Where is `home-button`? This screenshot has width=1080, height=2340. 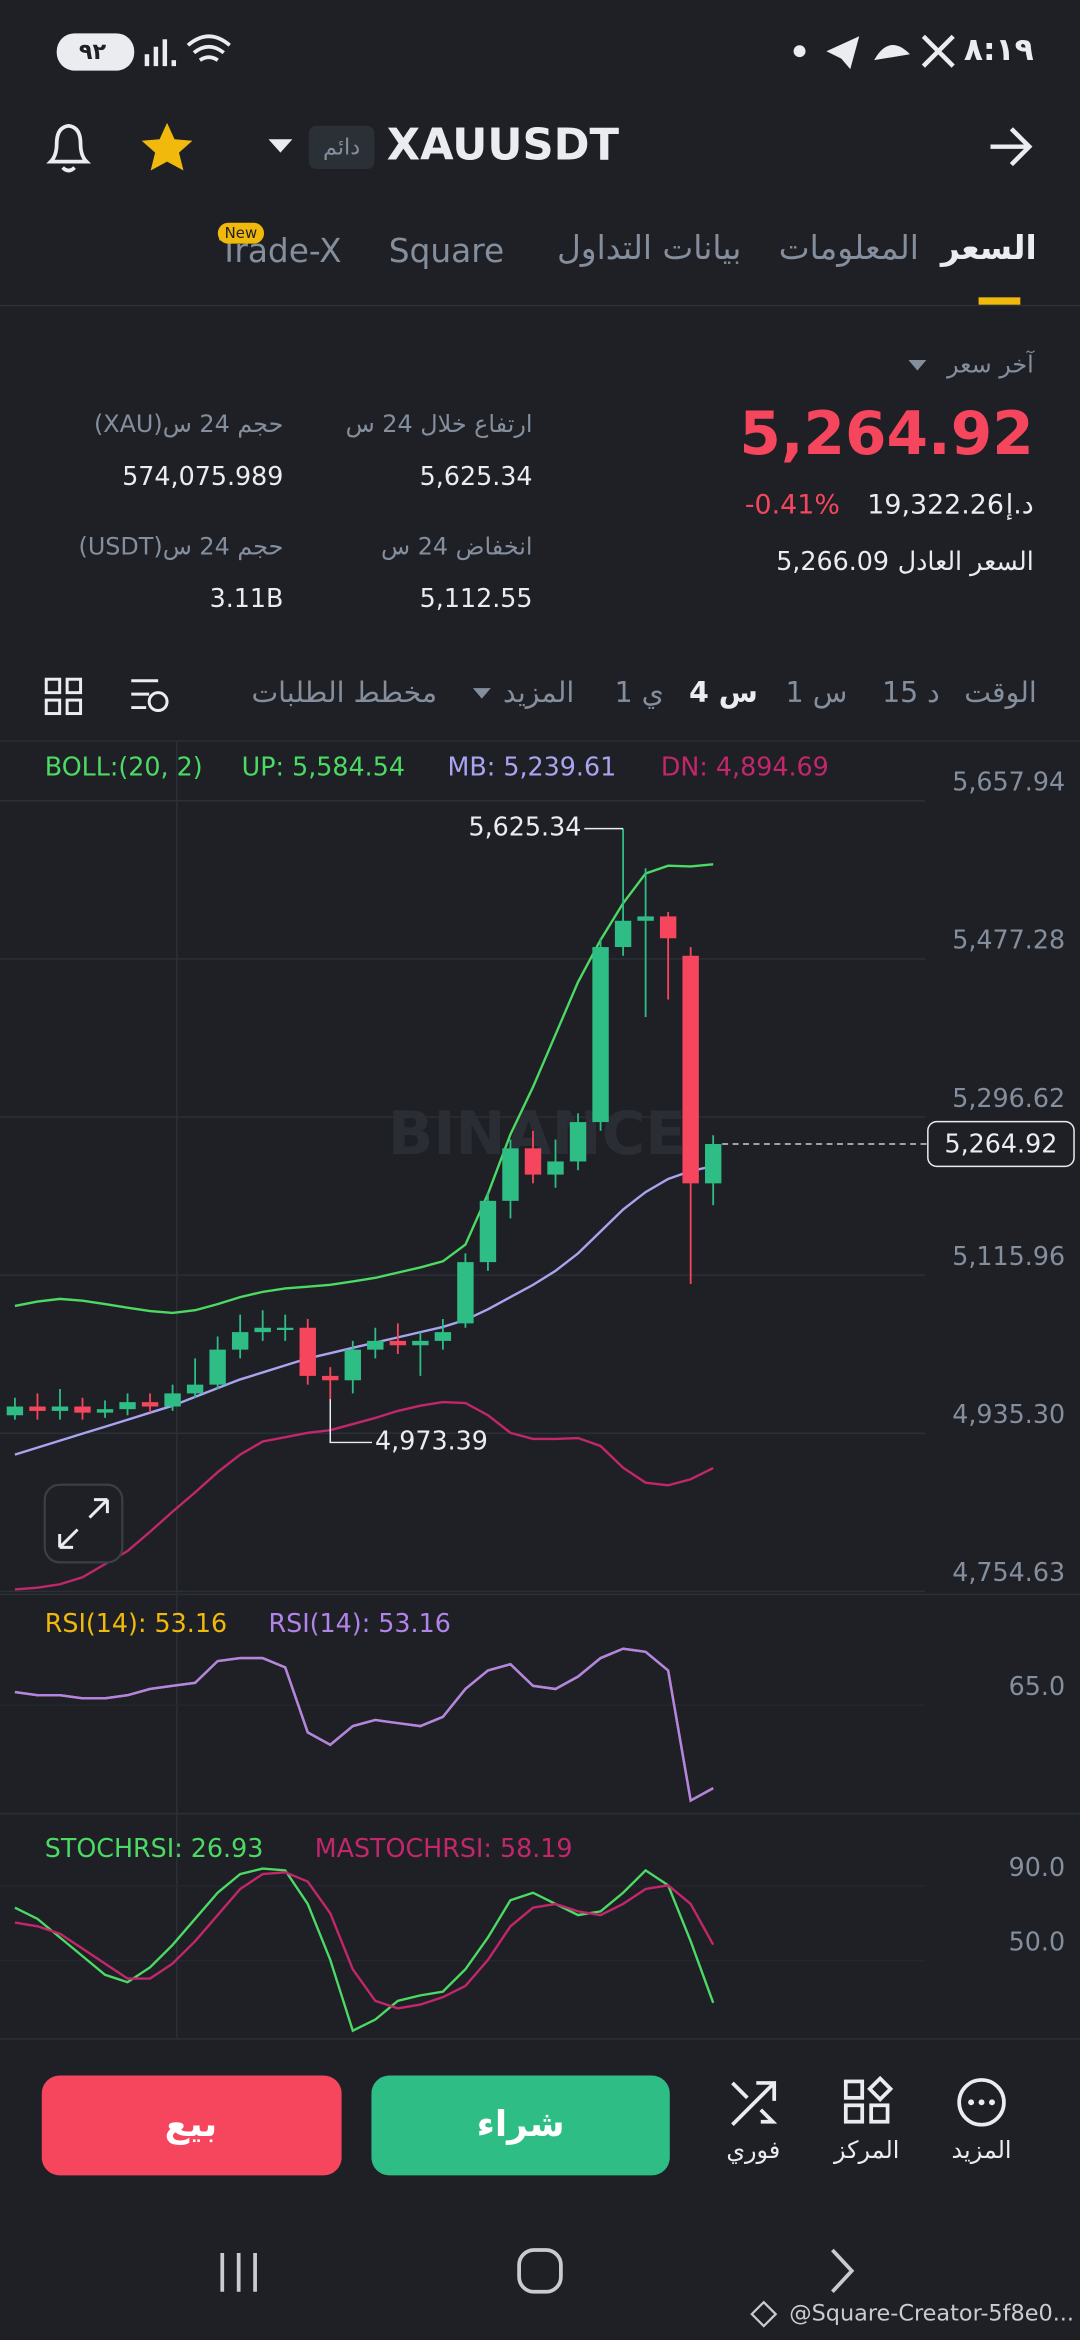 home-button is located at coordinates (540, 2271).